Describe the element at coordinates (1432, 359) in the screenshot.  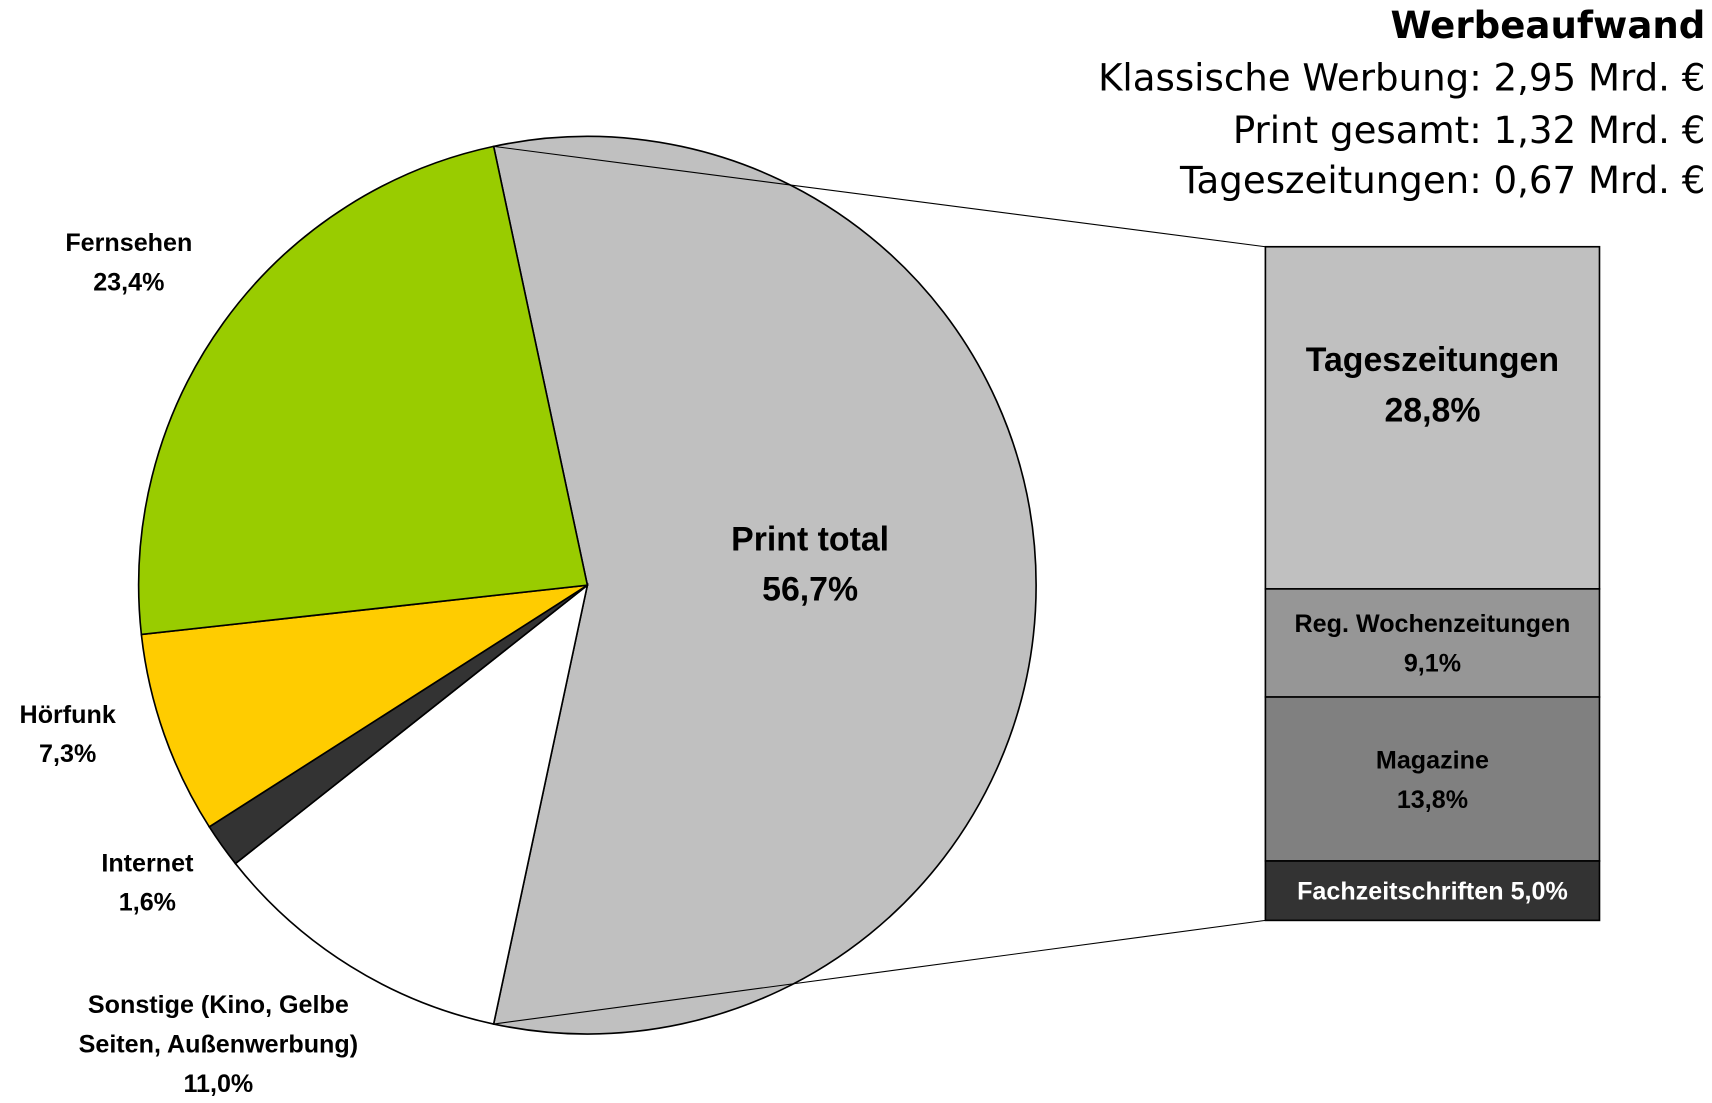
I see `category-label: Tageszeitungen` at that location.